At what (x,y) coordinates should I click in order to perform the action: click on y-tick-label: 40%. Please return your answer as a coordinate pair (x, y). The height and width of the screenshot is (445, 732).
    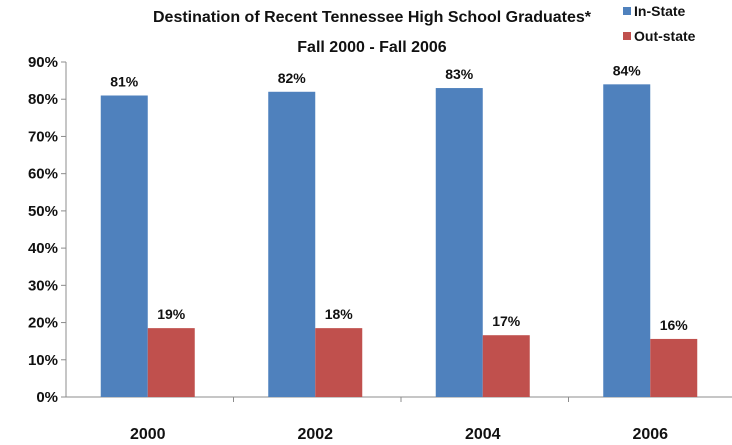
    Looking at the image, I should click on (43, 248).